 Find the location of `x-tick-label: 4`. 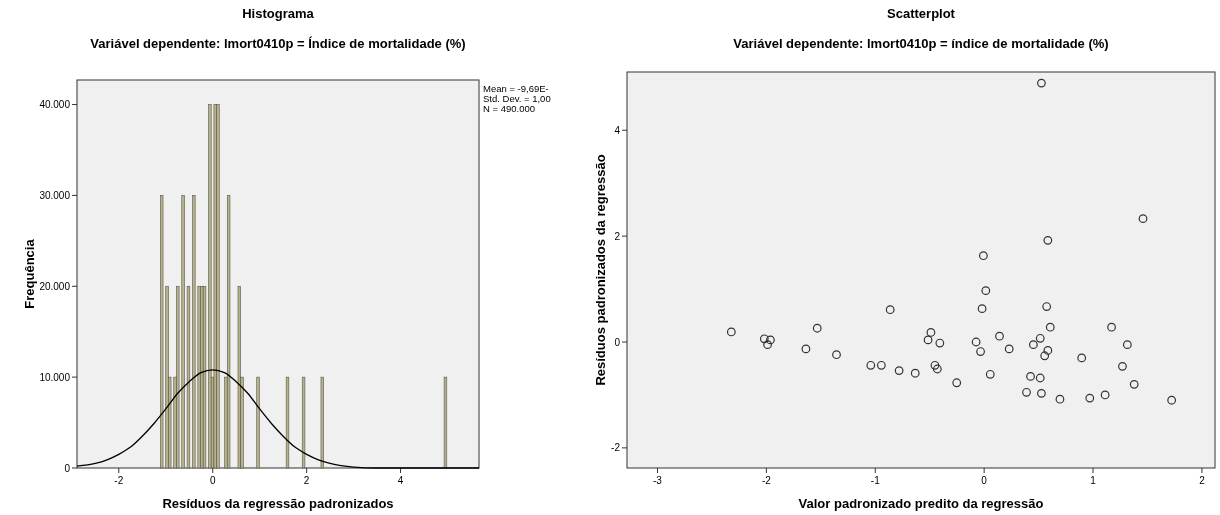

x-tick-label: 4 is located at coordinates (400, 480).